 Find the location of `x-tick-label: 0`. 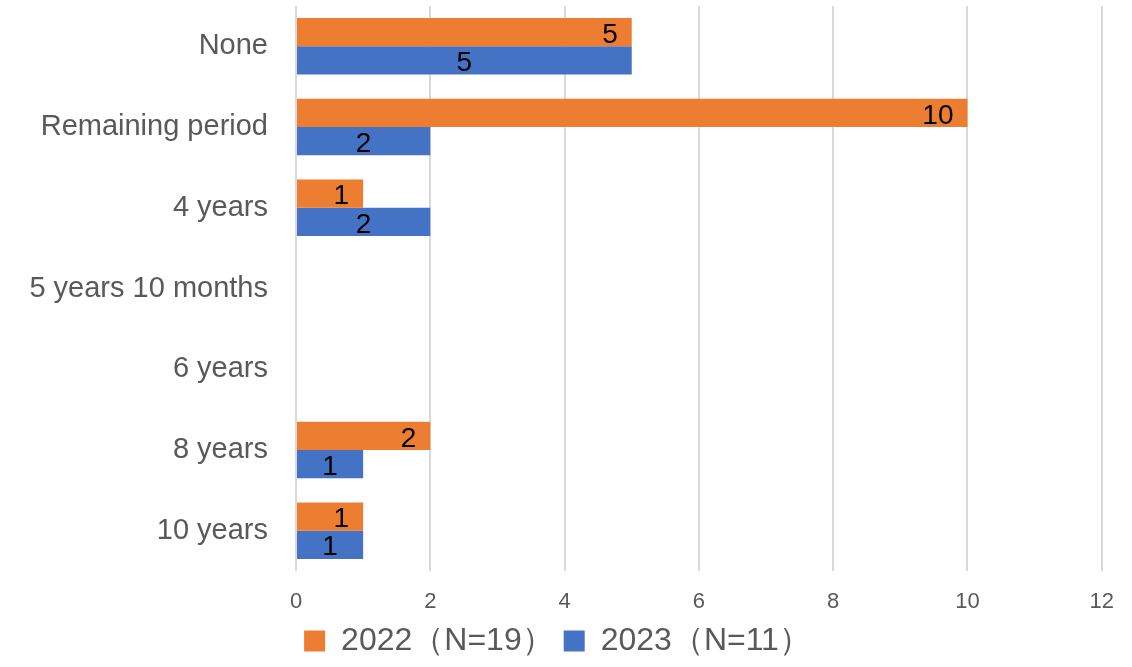

x-tick-label: 0 is located at coordinates (296, 601).